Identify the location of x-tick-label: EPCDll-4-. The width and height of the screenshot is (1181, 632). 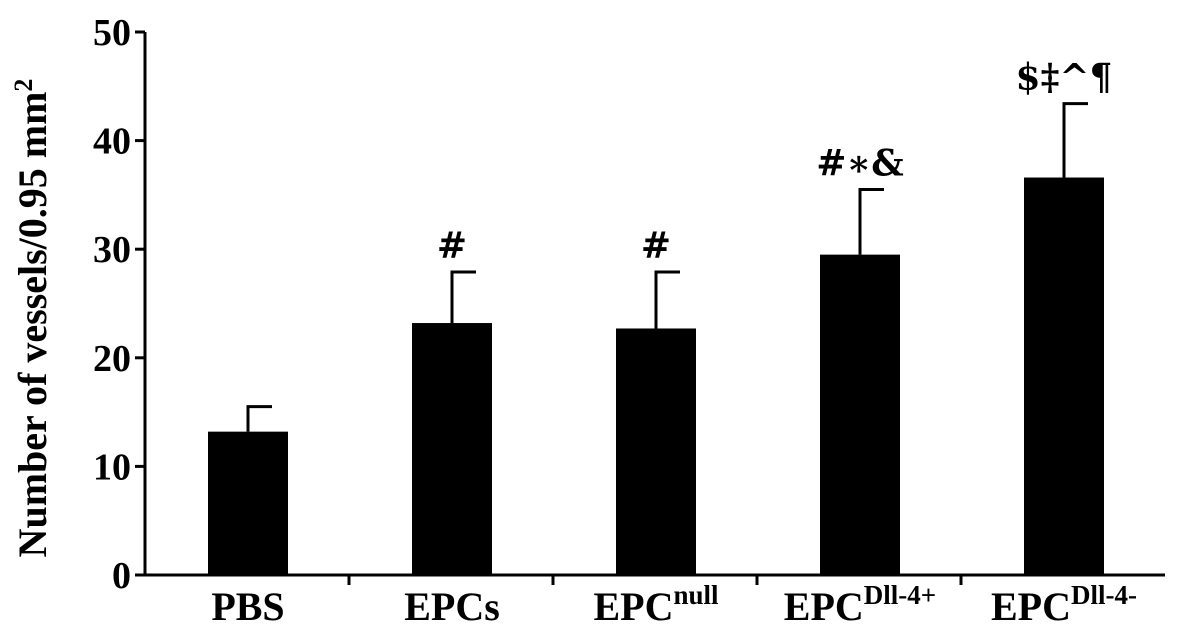
(1064, 604).